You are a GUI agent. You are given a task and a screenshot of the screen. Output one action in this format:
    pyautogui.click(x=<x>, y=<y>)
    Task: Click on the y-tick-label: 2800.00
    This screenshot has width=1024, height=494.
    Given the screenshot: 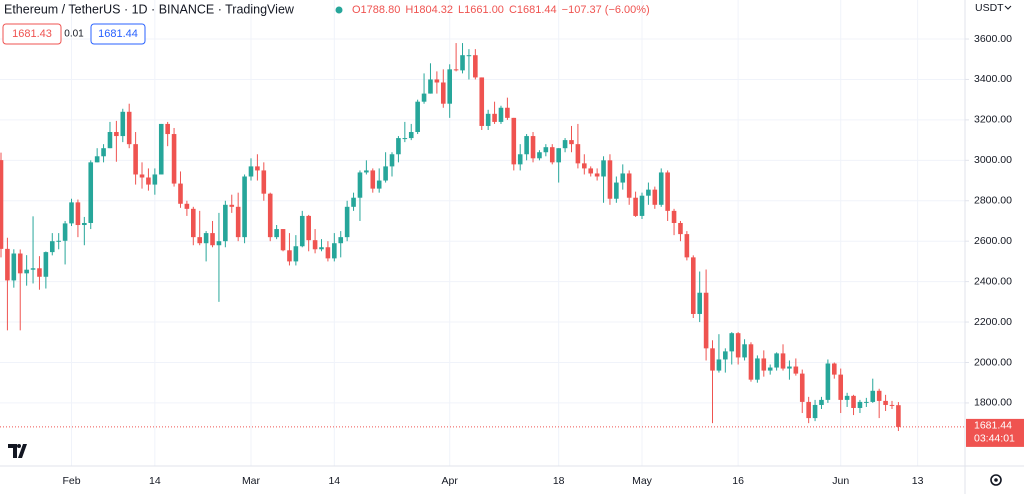 What is the action you would take?
    pyautogui.click(x=993, y=201)
    